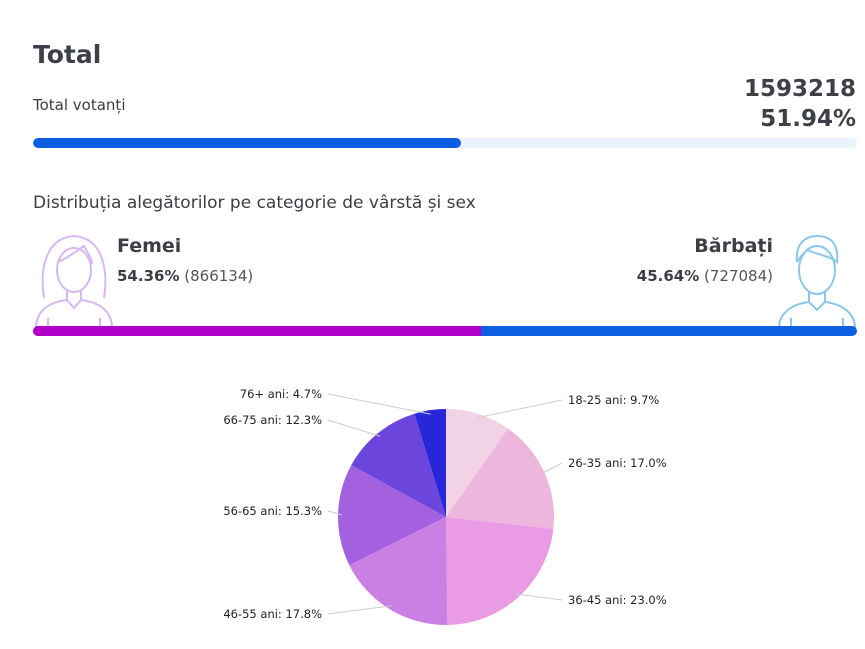 This screenshot has height=649, width=865. What do you see at coordinates (79, 105) in the screenshot?
I see `total-voters-label: Total votanți` at bounding box center [79, 105].